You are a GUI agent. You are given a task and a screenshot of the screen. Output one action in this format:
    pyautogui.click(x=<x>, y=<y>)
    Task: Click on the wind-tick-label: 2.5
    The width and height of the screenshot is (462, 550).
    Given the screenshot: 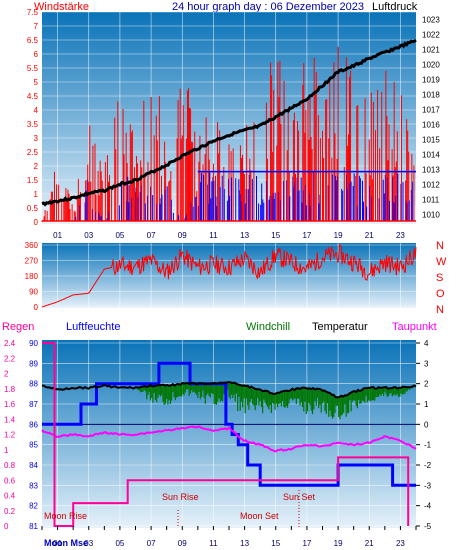 What is the action you would take?
    pyautogui.click(x=33, y=152)
    